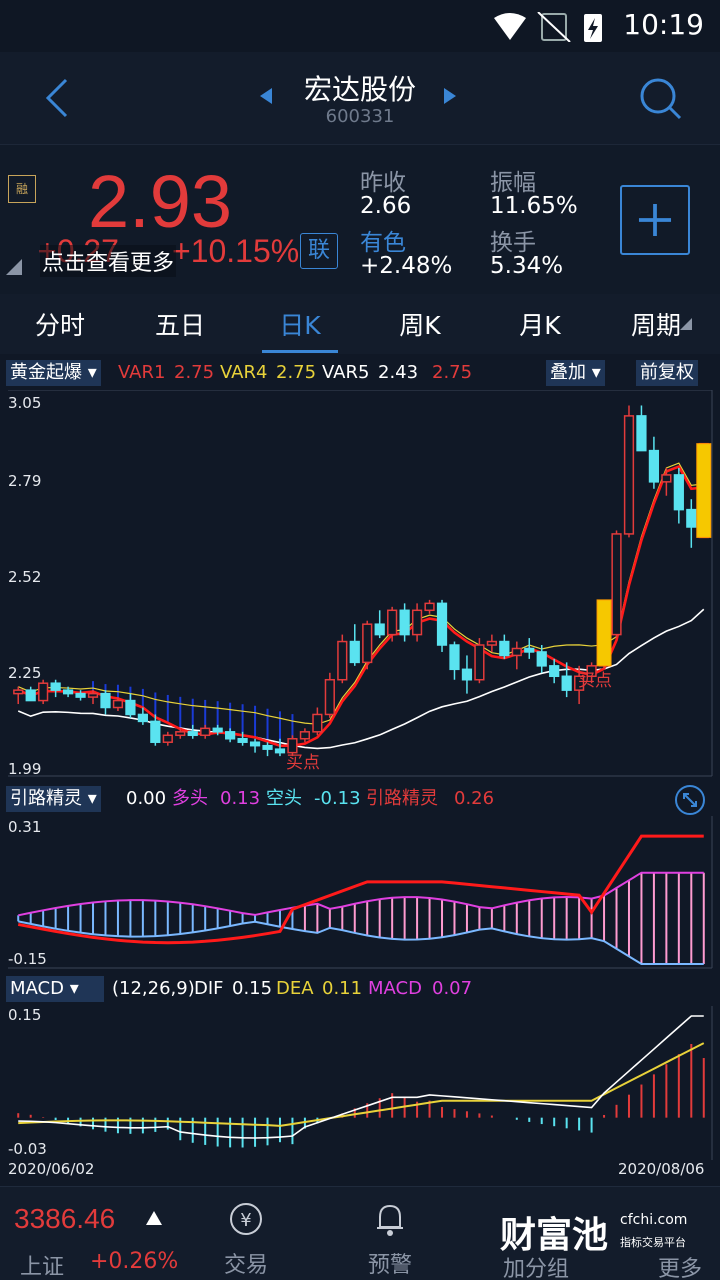  Describe the element at coordinates (246, 1240) in the screenshot. I see `trade-button: ¥ 交易` at that location.